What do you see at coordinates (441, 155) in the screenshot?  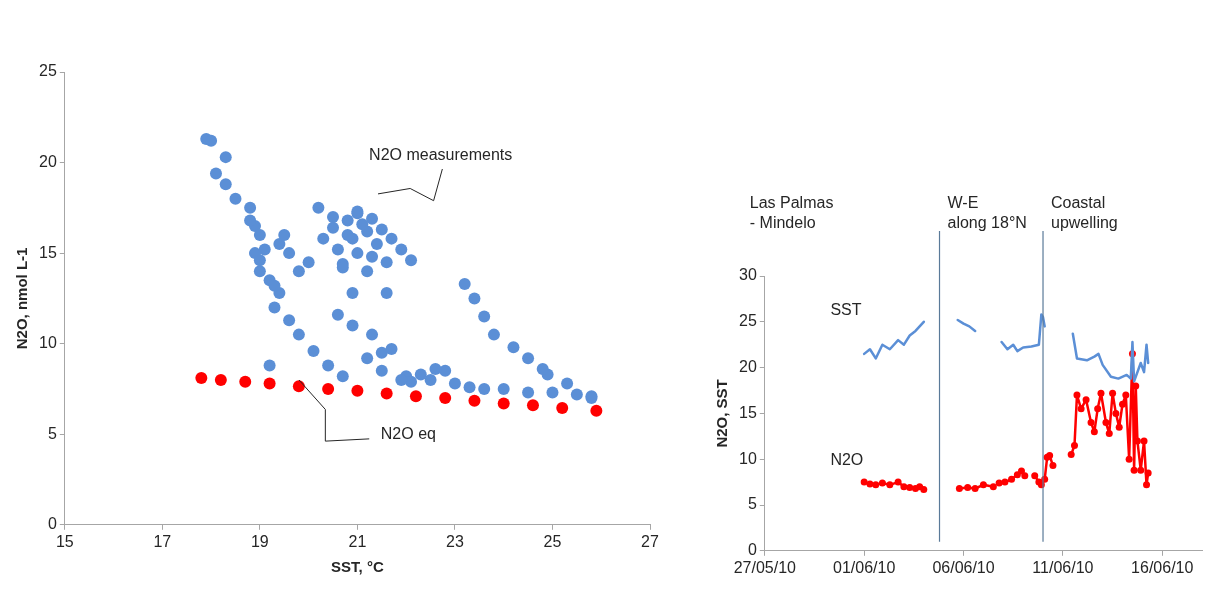 I see `text: N2O measurements` at bounding box center [441, 155].